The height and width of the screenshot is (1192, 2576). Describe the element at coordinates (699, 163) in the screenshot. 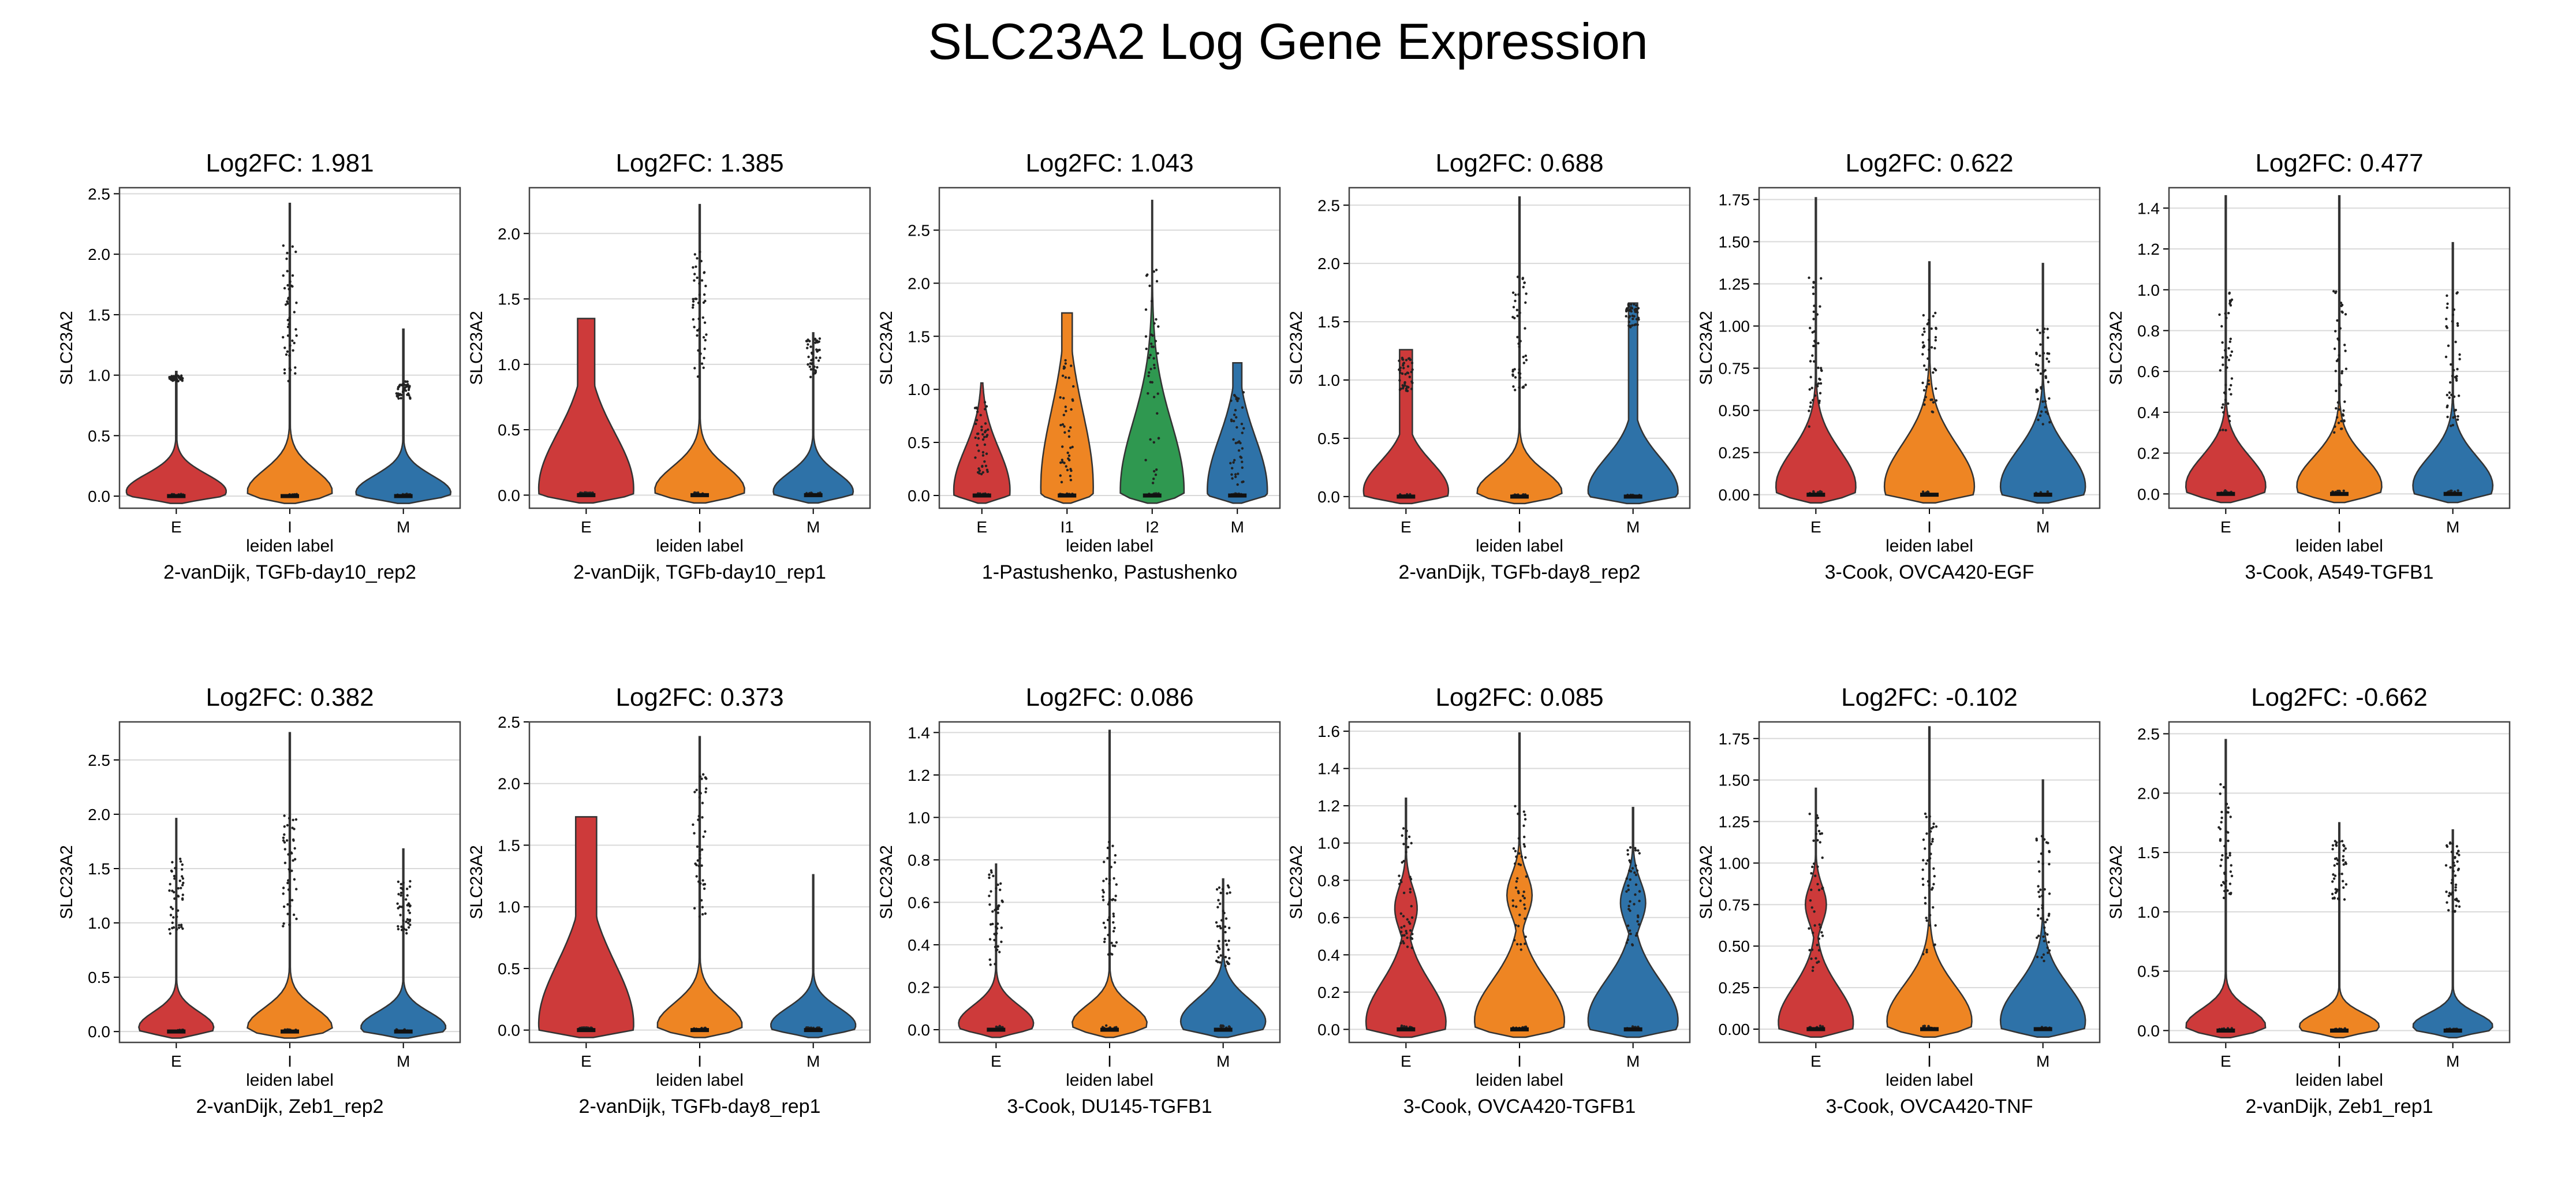

I see `panel-title: Log2FC: 1.385` at that location.